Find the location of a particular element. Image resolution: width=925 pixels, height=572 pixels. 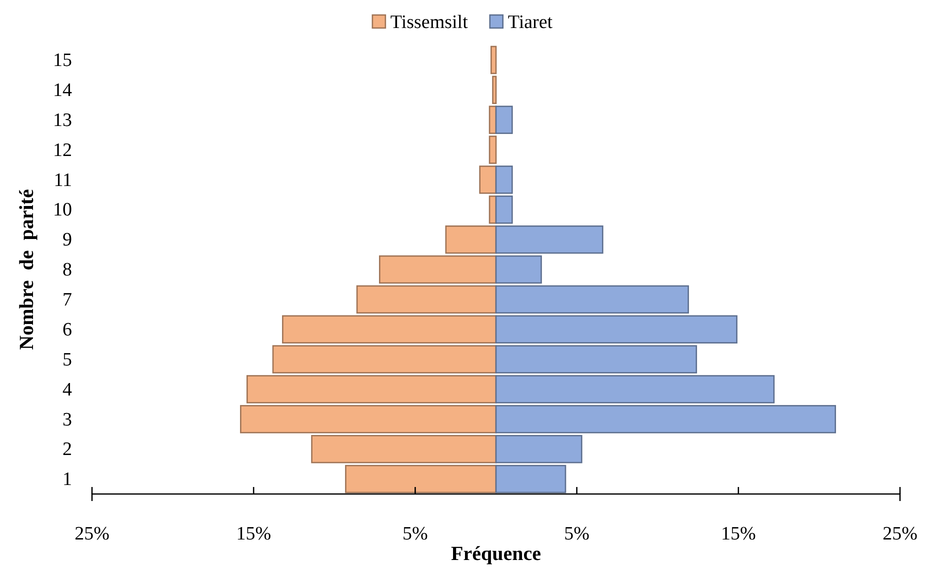

y-tick-label: 5 is located at coordinates (67, 359).